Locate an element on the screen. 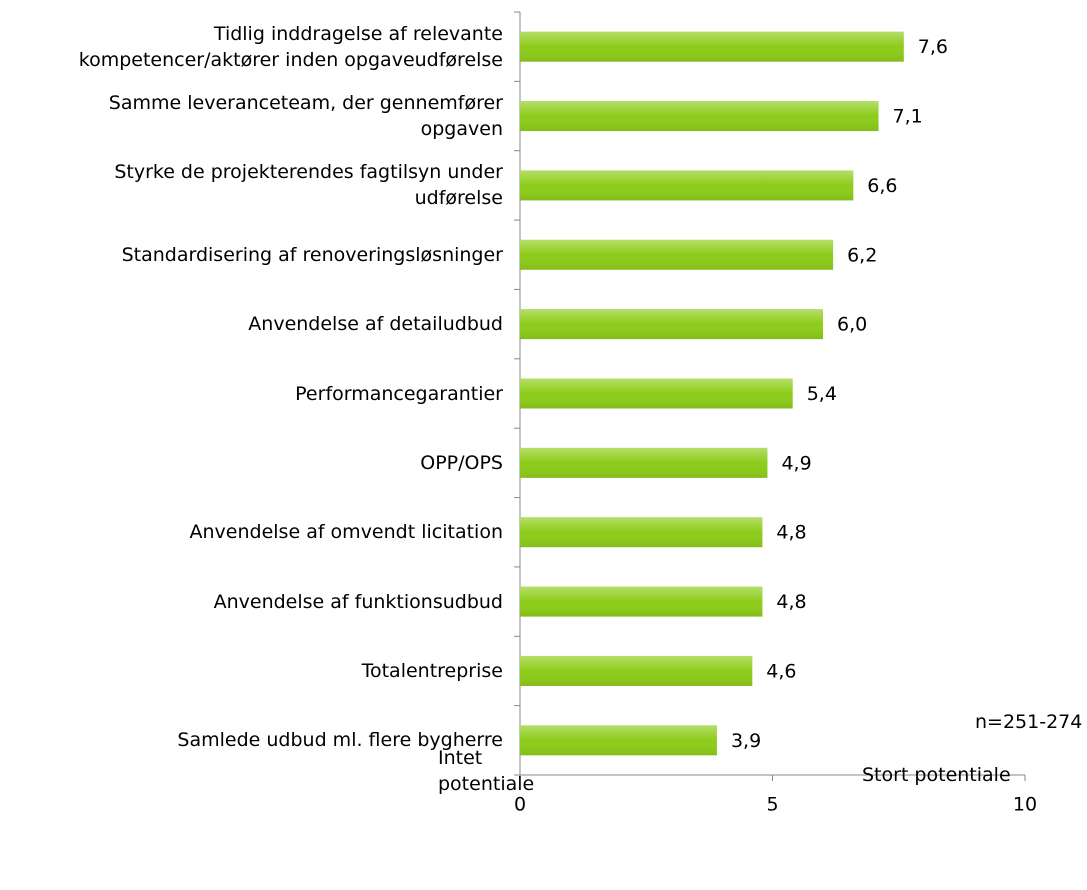  x-tick-label: 5 is located at coordinates (772, 805).